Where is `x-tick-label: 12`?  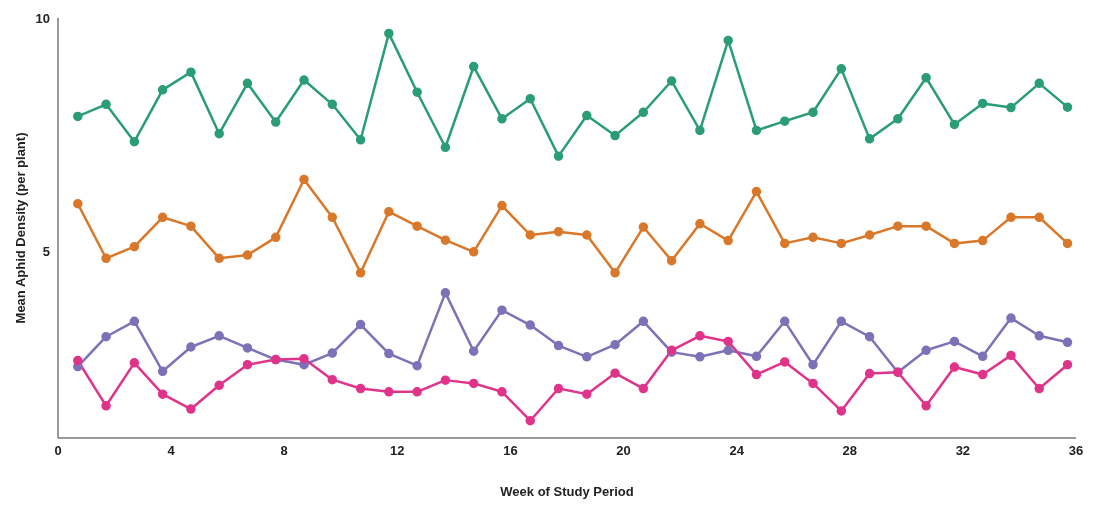
x-tick-label: 12 is located at coordinates (397, 451).